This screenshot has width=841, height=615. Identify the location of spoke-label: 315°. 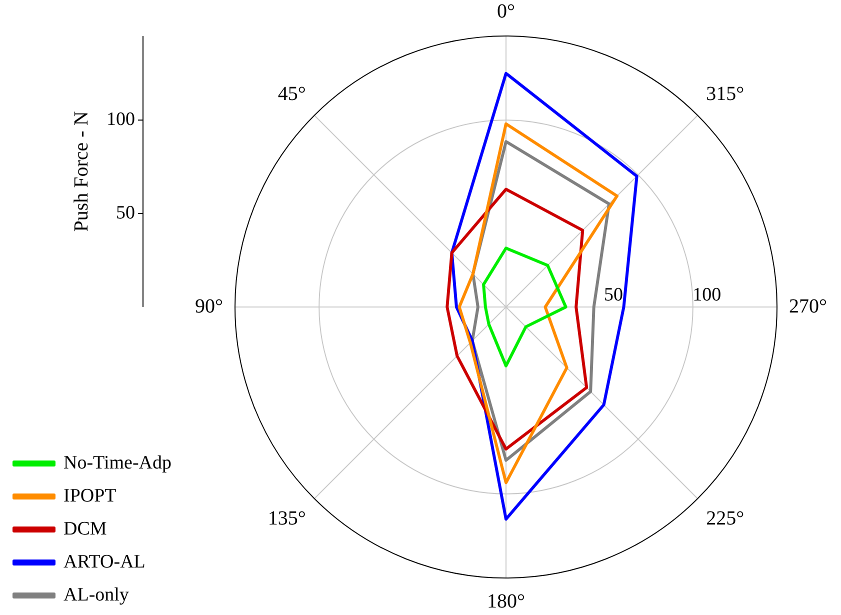
(725, 94).